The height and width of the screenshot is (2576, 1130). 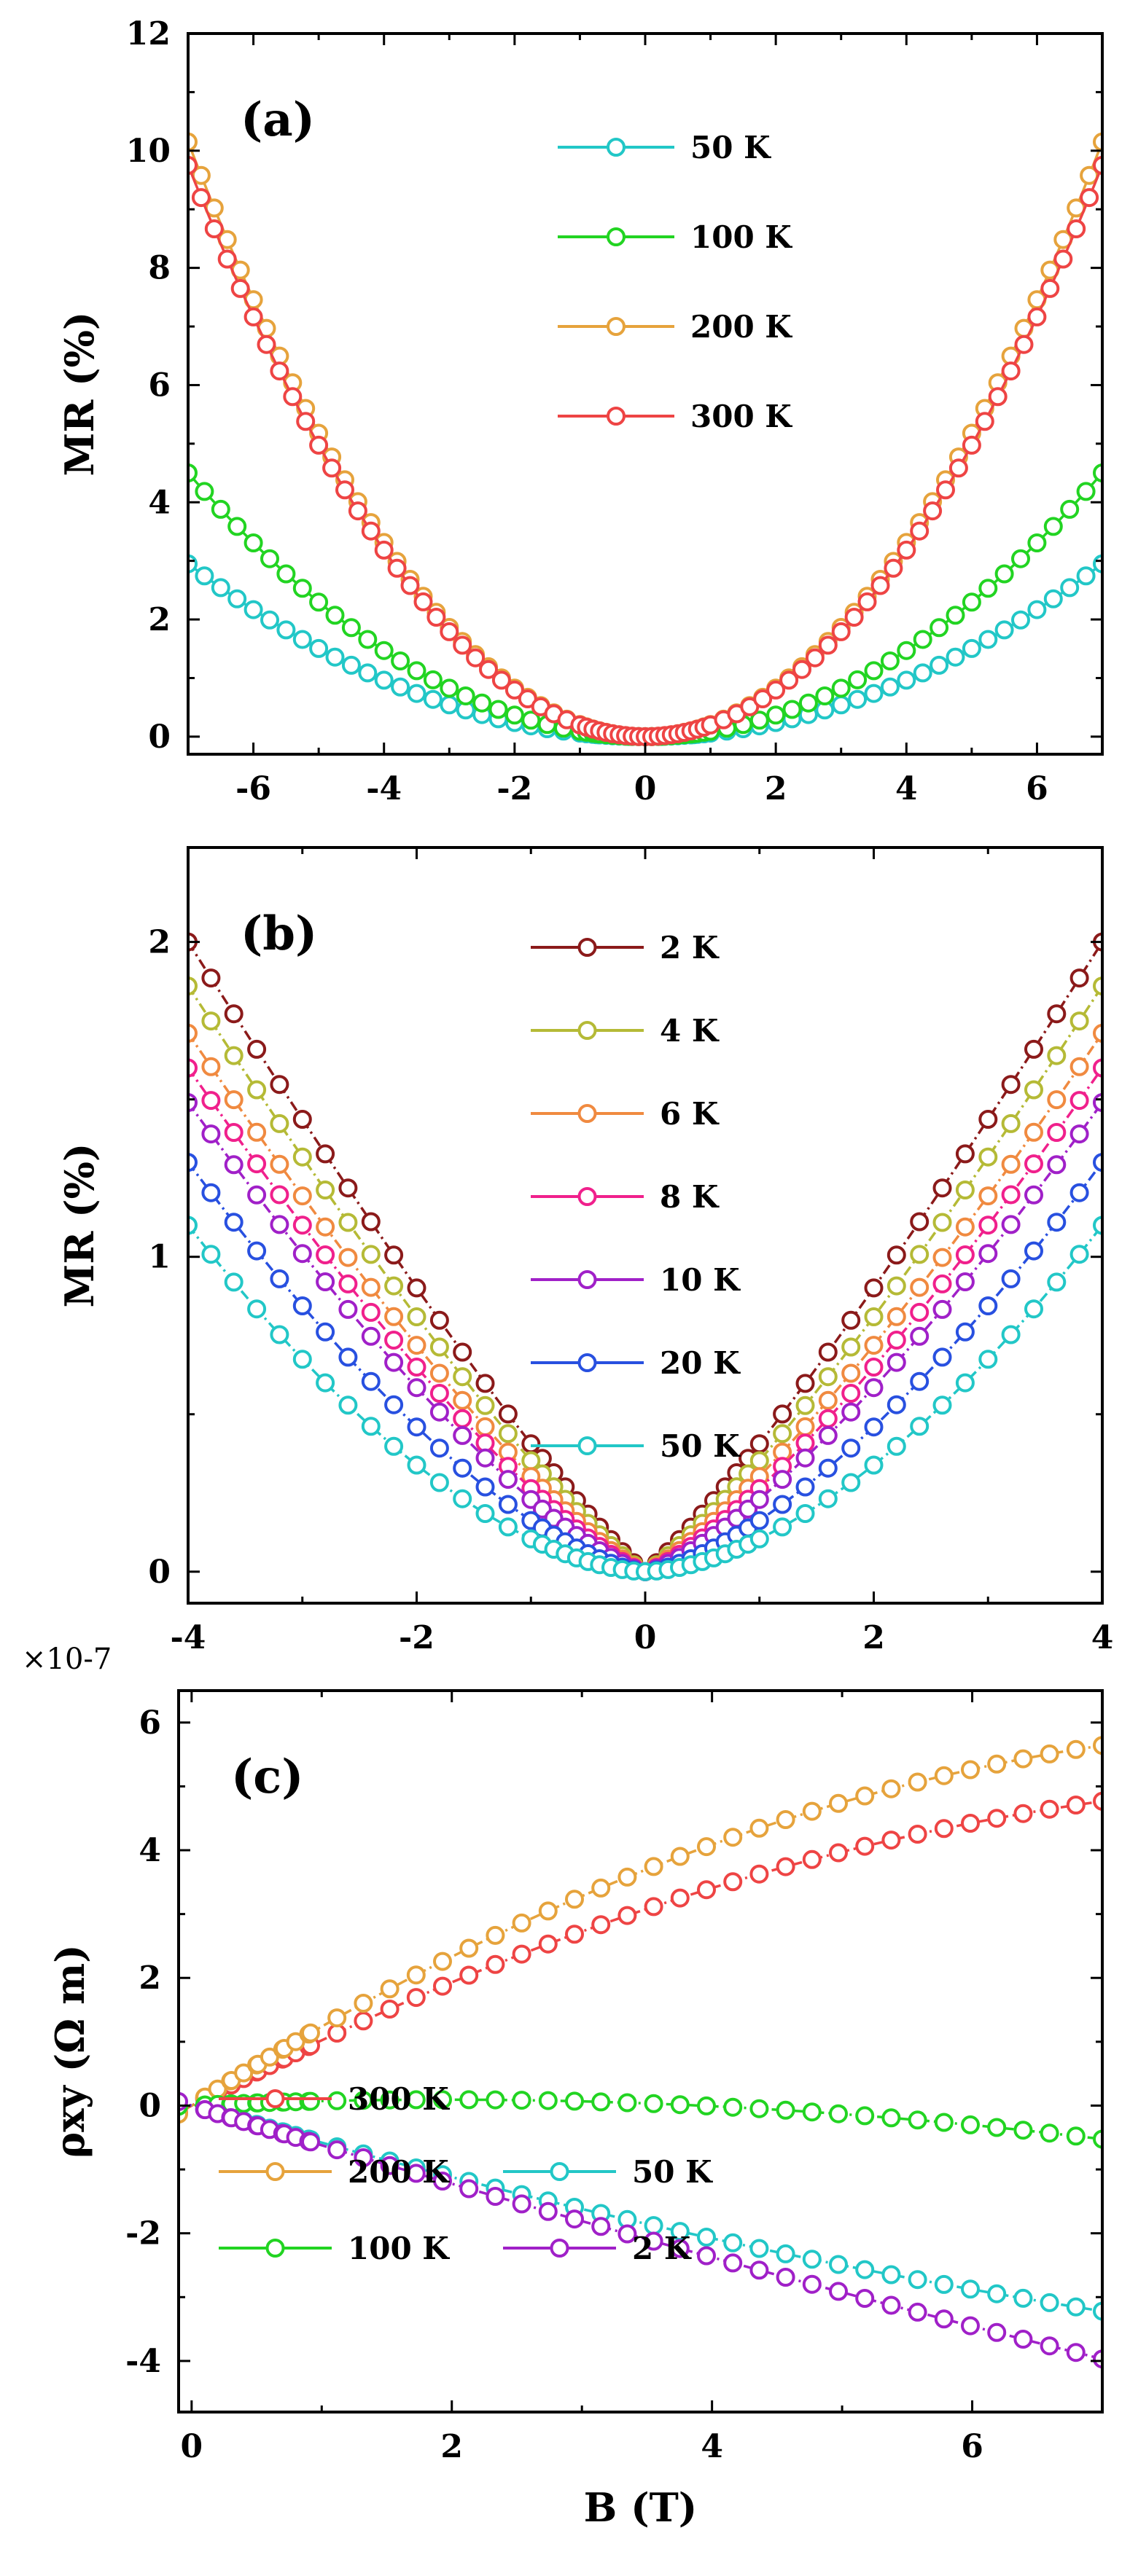 What do you see at coordinates (79, 394) in the screenshot?
I see `y-axis-title: MR (%)` at bounding box center [79, 394].